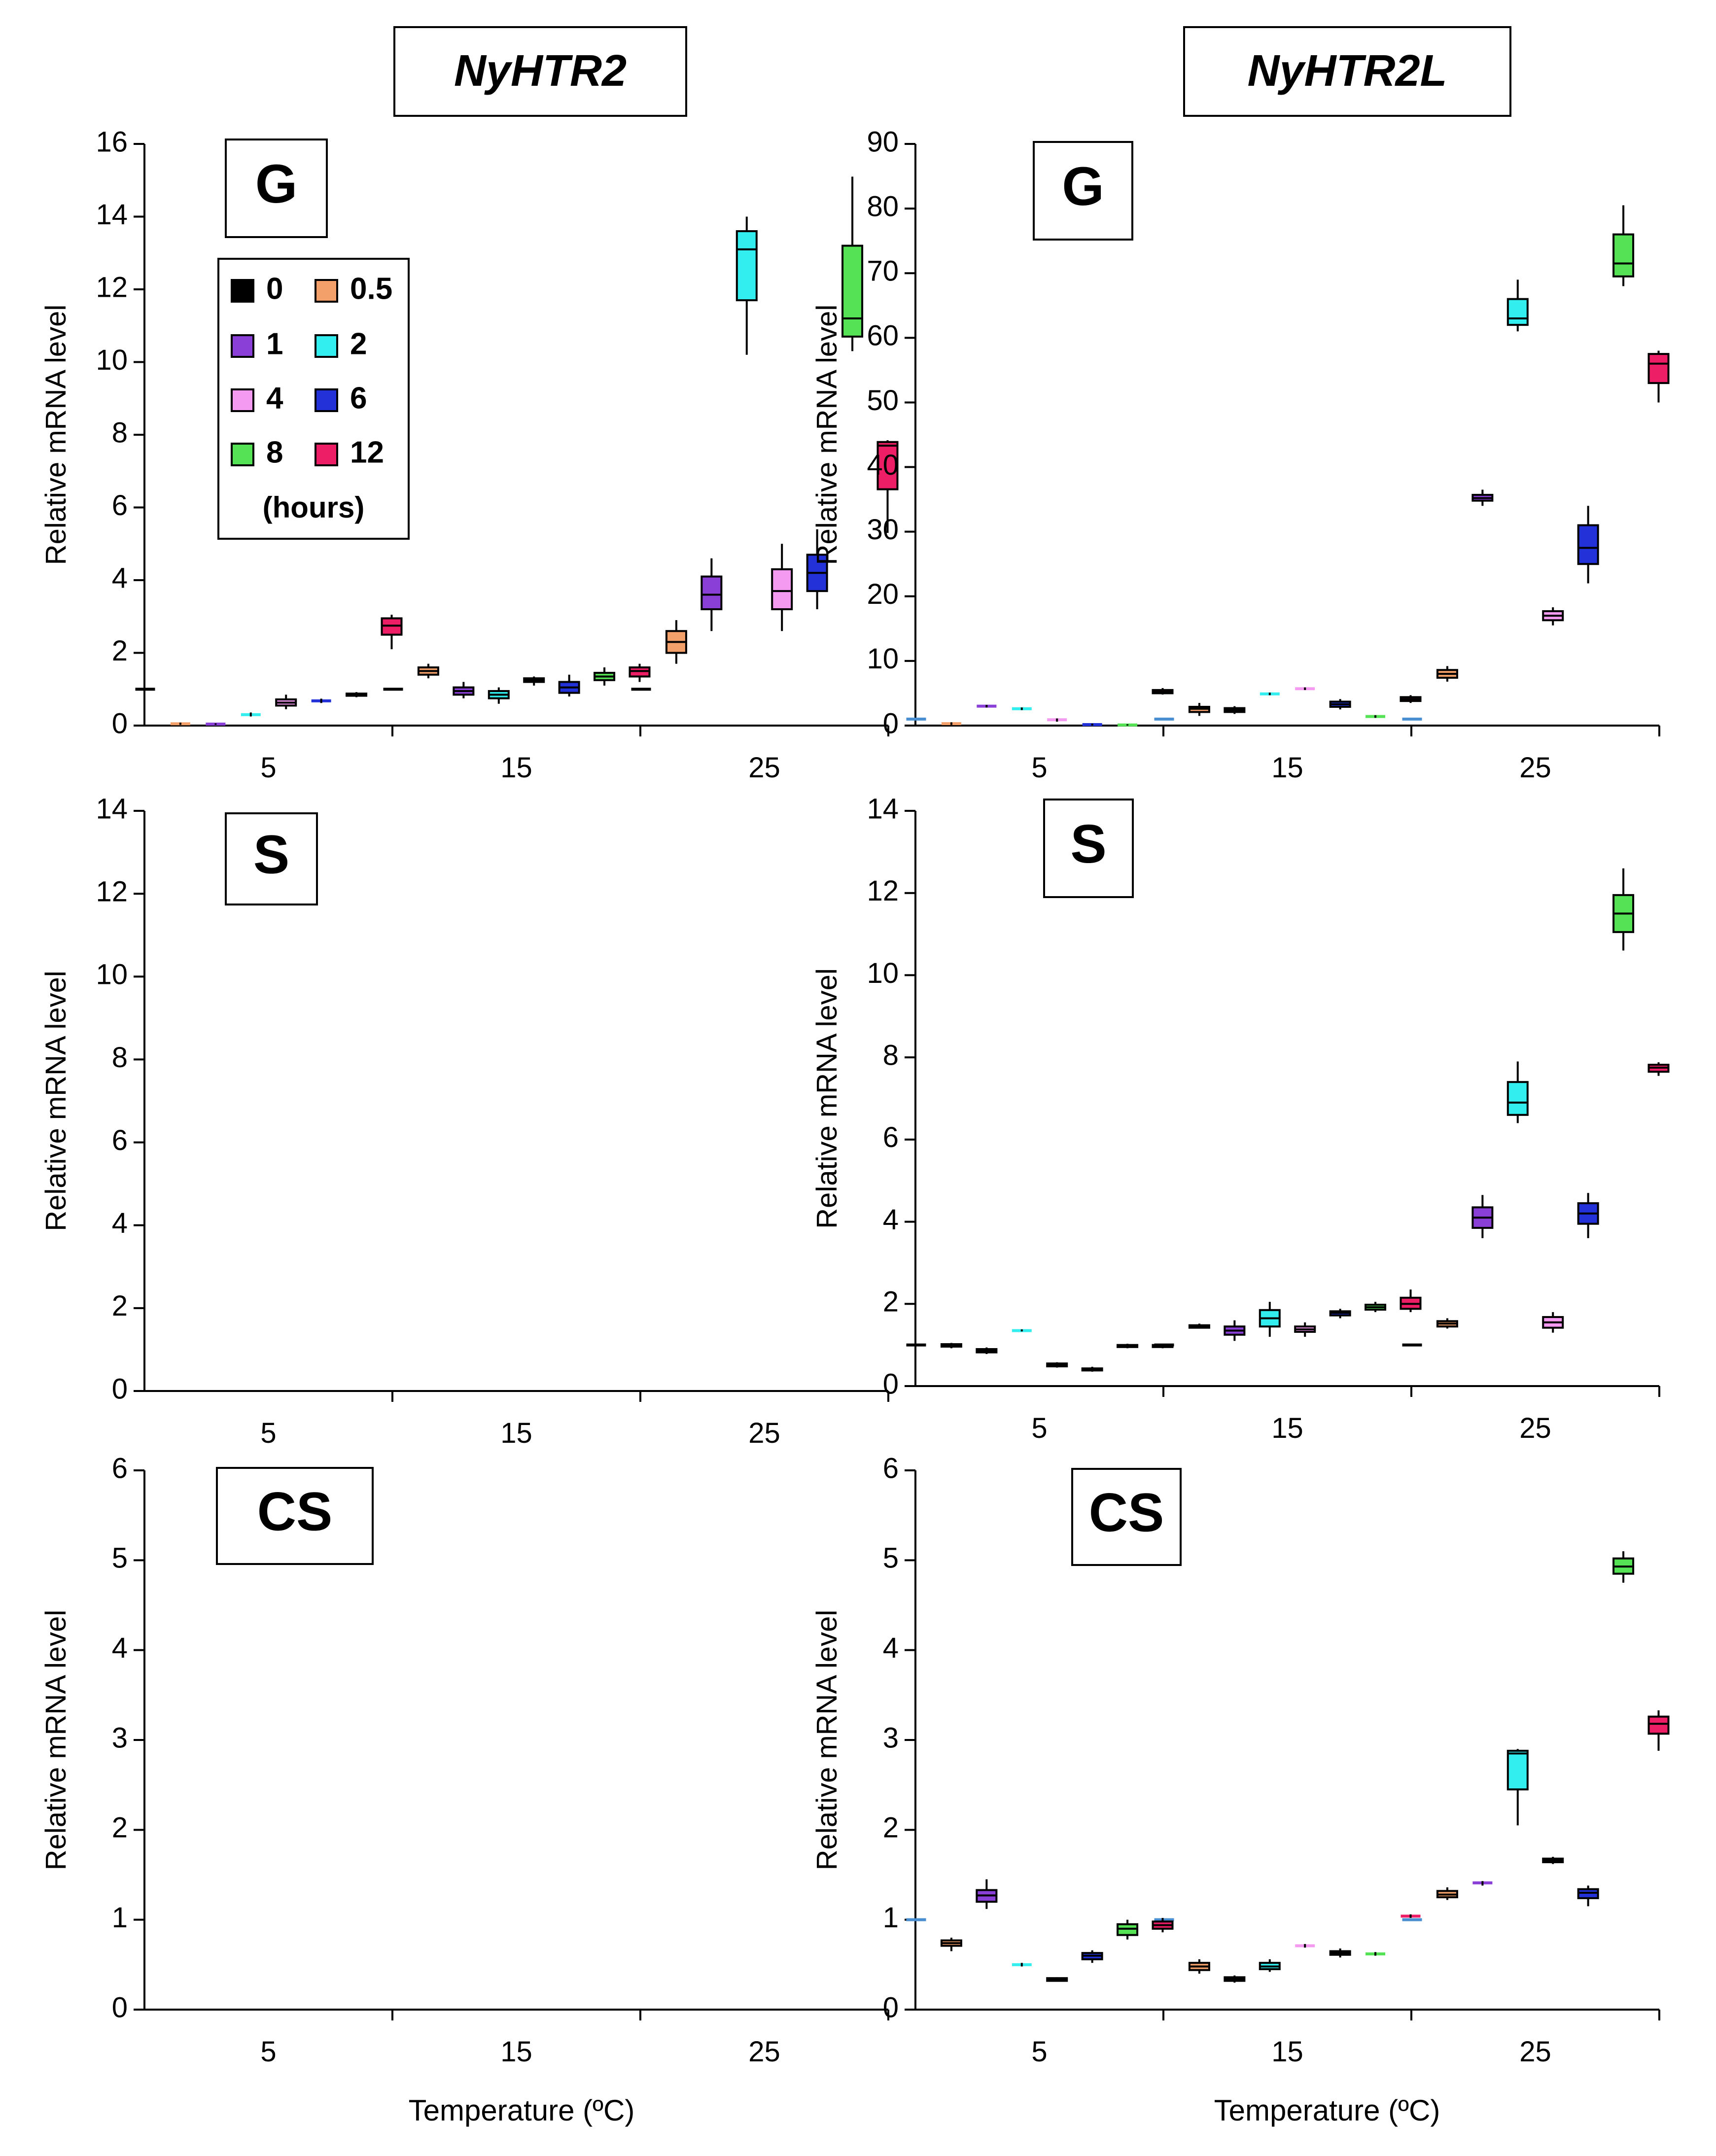 The image size is (1716, 2156). I want to click on y-tick-label: 6, so click(120, 1140).